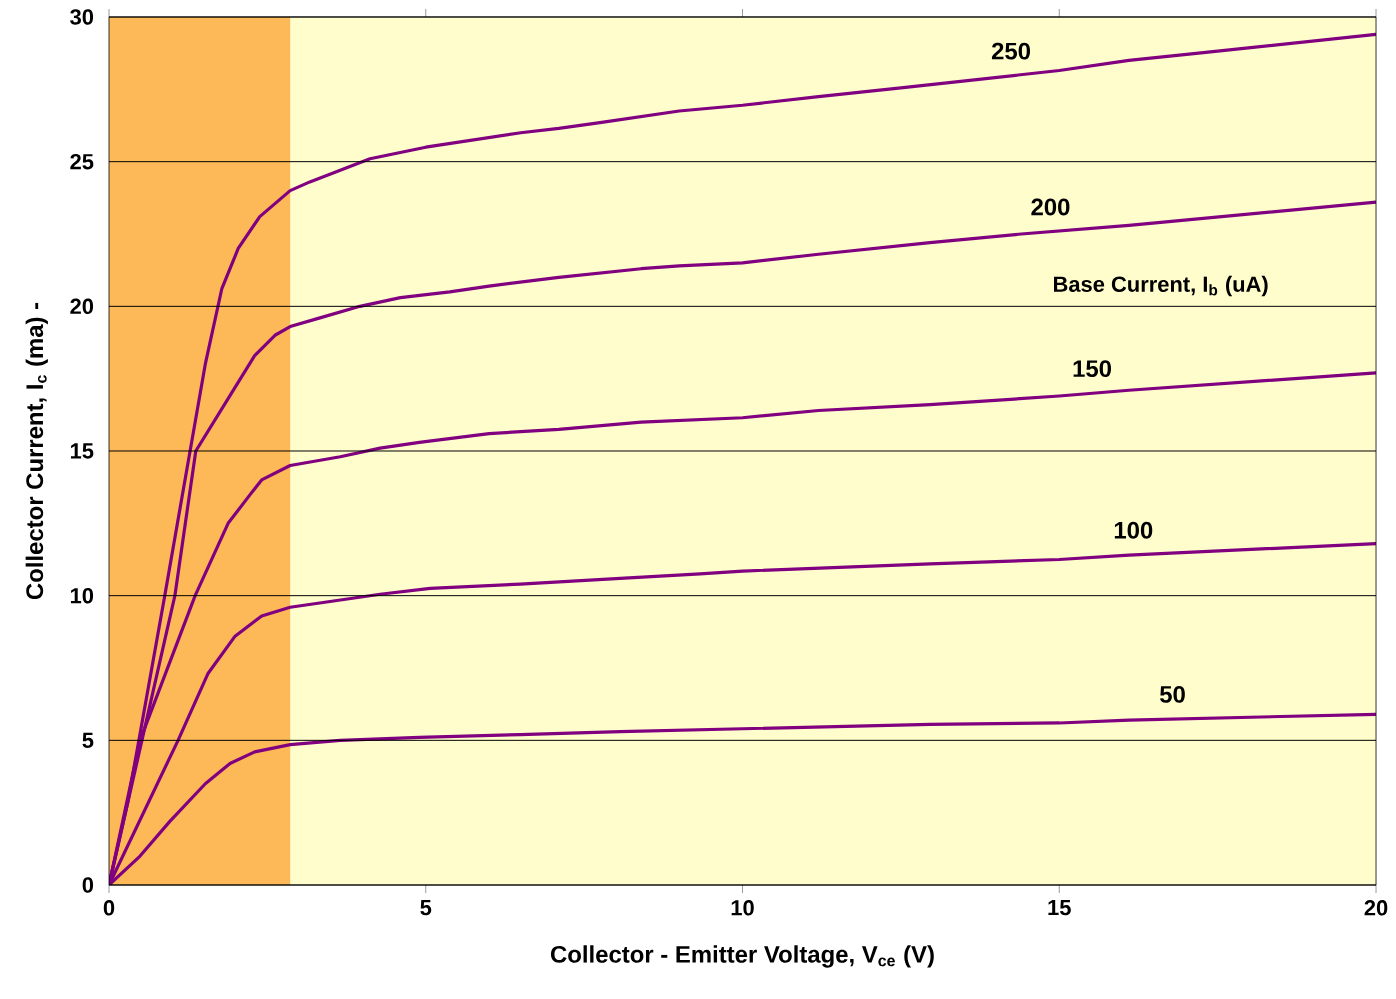  I want to click on y-tick-label: 15, so click(82, 451).